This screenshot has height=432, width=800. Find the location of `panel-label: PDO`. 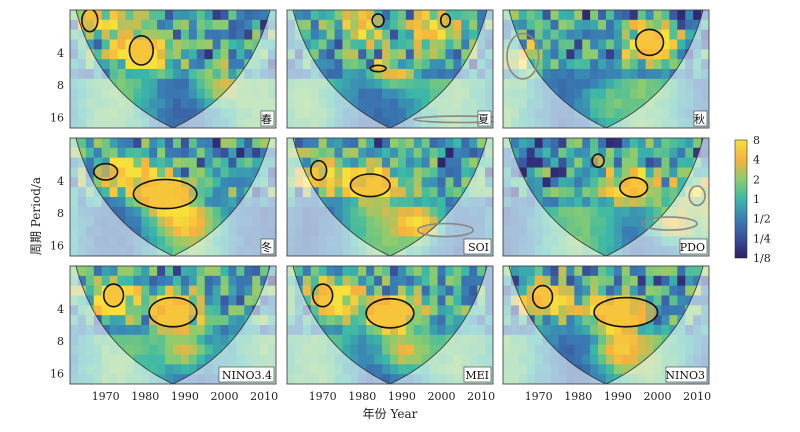

panel-label: PDO is located at coordinates (692, 247).